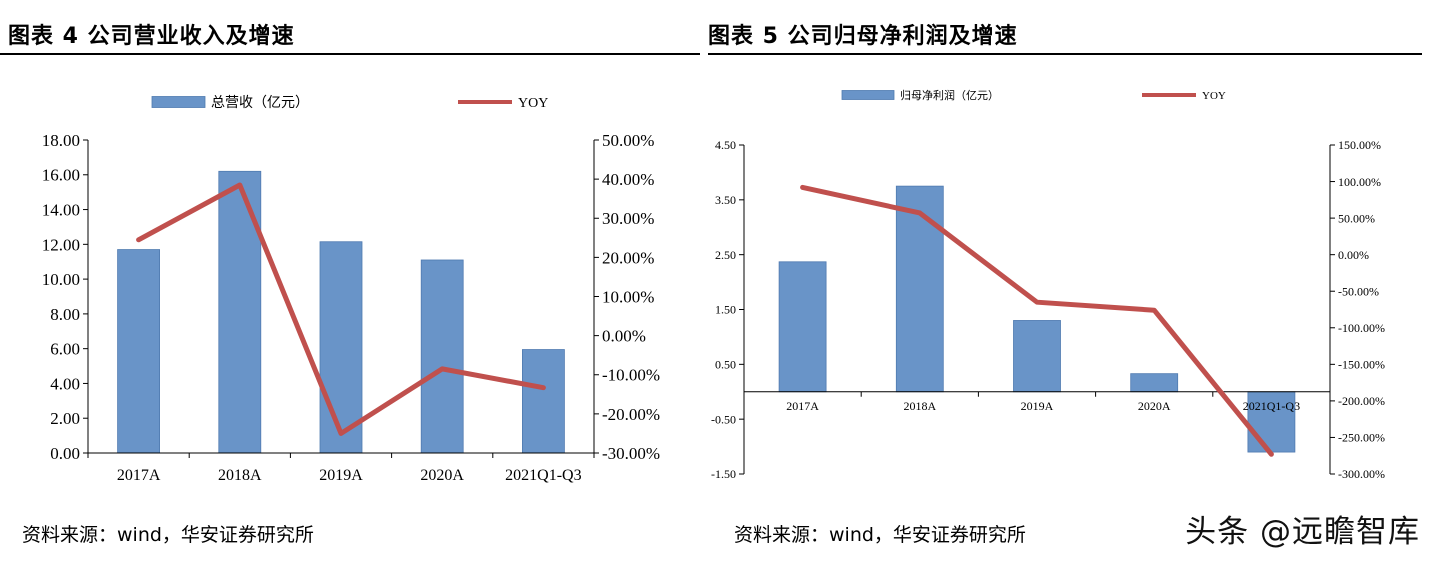 This screenshot has height=565, width=1436. What do you see at coordinates (725, 200) in the screenshot?
I see `y-left-tick-label: 3.50` at bounding box center [725, 200].